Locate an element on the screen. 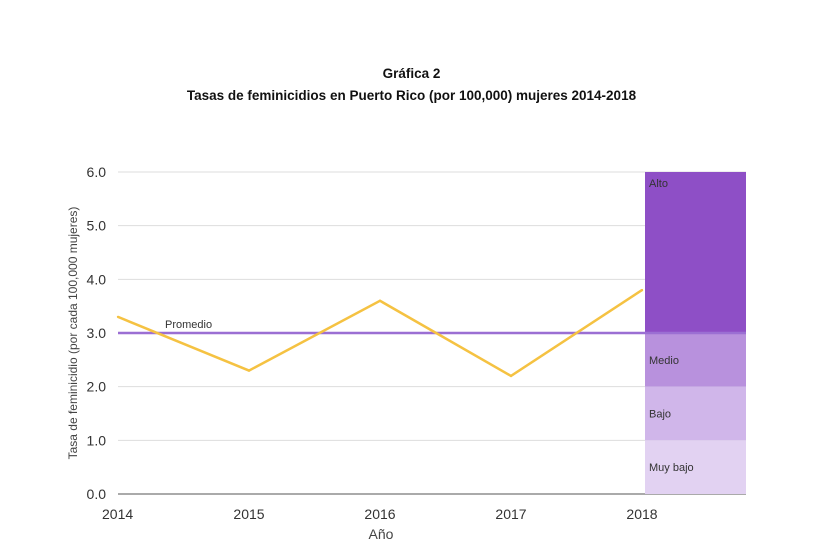 The width and height of the screenshot is (823, 554). average-line-label: Promedio is located at coordinates (188, 325).